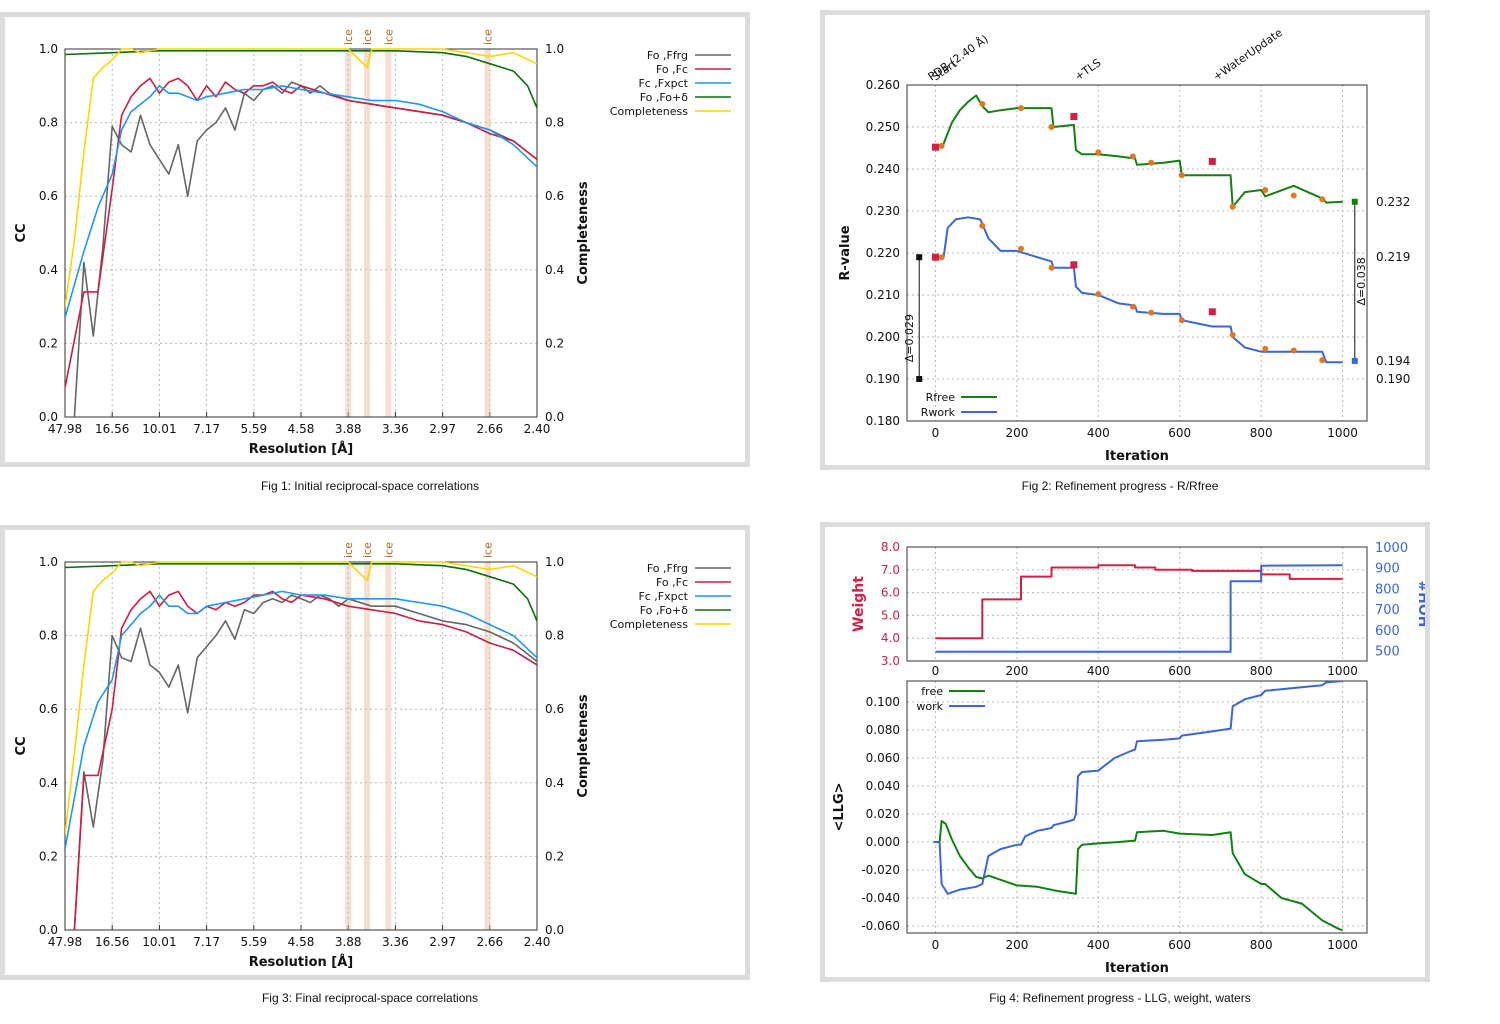 The height and width of the screenshot is (1024, 1500). Describe the element at coordinates (554, 562) in the screenshot. I see `y2-tick-label: 1.0` at that location.